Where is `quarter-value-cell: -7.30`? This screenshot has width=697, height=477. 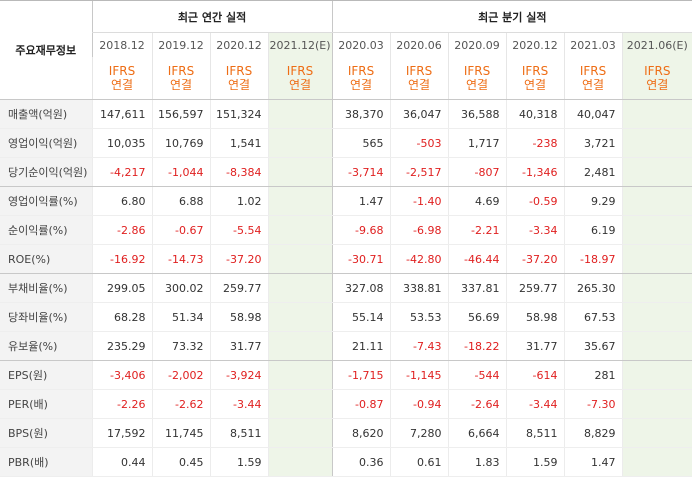
quarter-value-cell: -7.30 is located at coordinates (593, 404).